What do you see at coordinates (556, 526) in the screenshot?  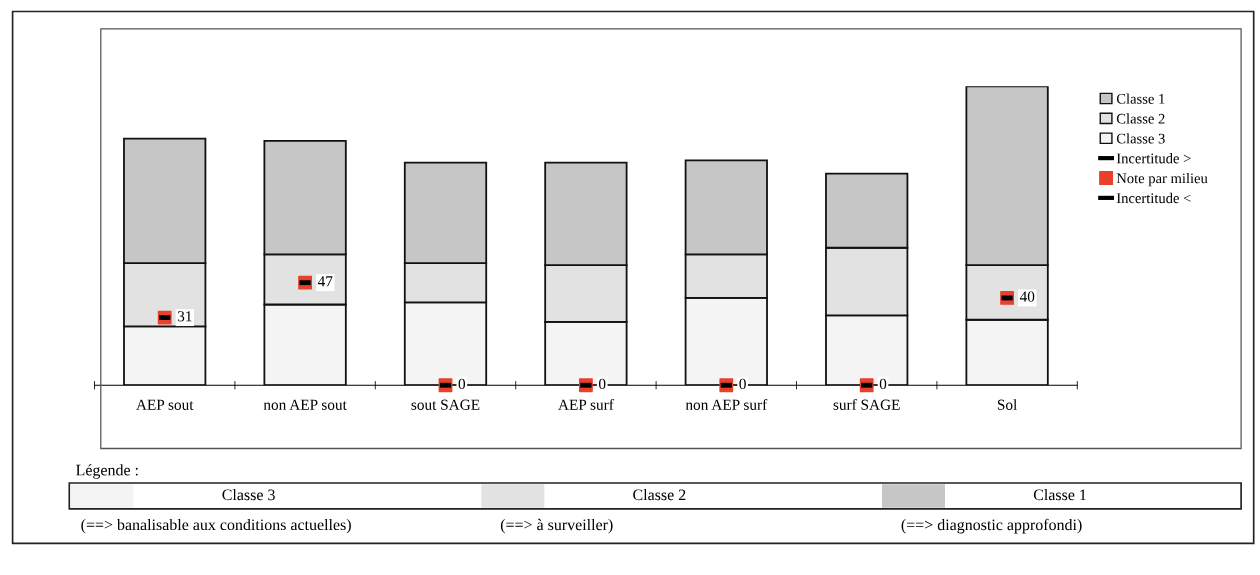 I see `text: (==> à surveiller)` at bounding box center [556, 526].